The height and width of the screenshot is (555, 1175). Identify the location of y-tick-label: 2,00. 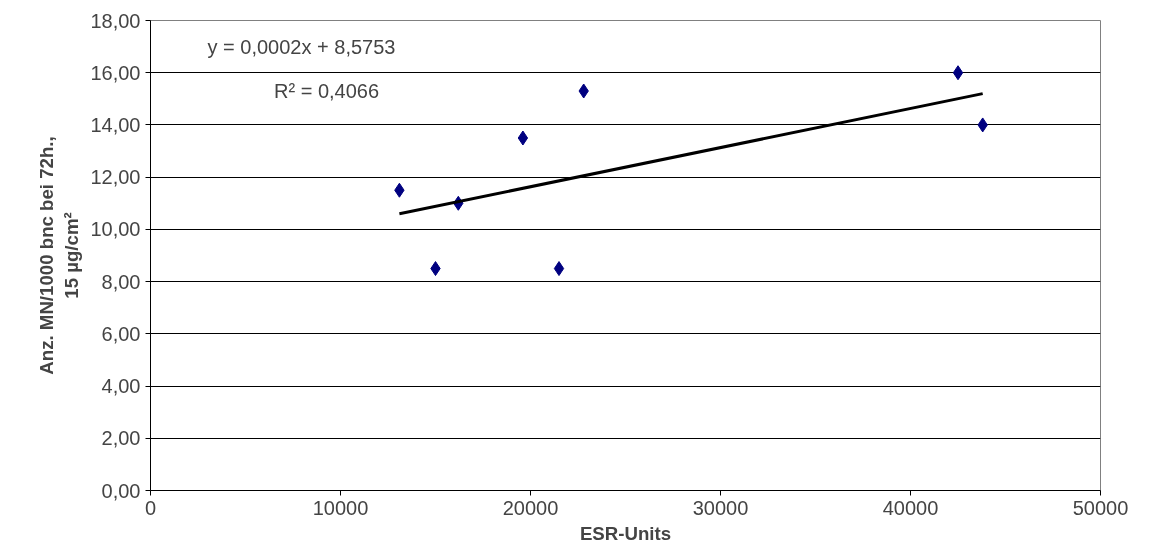
(121, 438).